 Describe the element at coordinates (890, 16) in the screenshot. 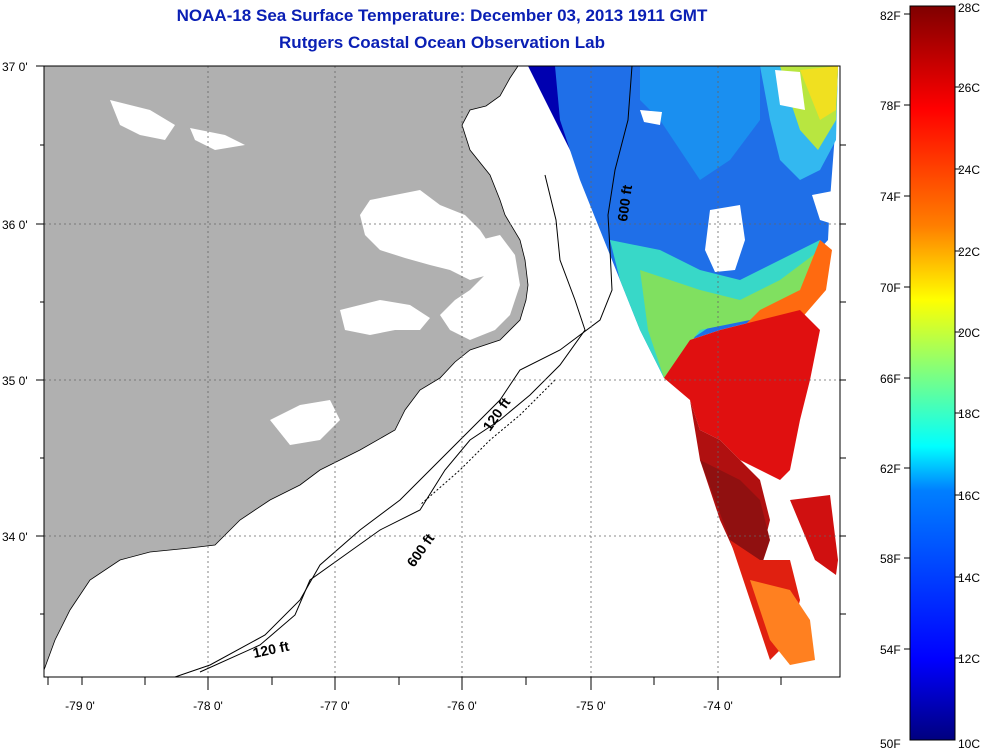

I see `colorbar-f-82: 82F` at that location.